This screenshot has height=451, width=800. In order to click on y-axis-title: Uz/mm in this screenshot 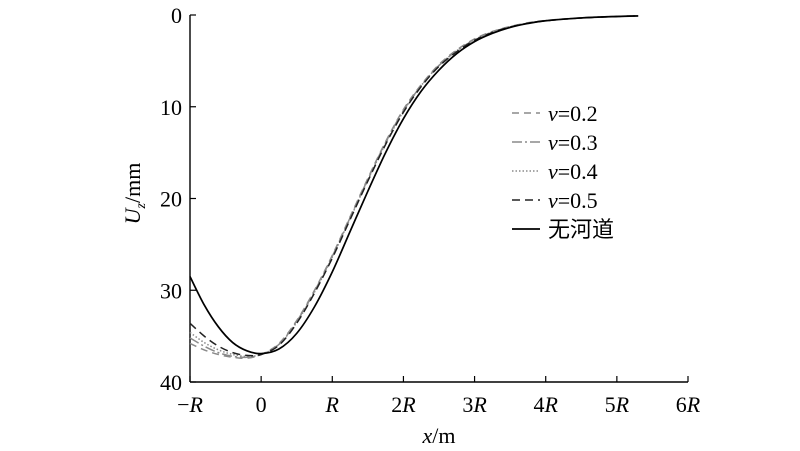, I will do `click(134, 194)`.